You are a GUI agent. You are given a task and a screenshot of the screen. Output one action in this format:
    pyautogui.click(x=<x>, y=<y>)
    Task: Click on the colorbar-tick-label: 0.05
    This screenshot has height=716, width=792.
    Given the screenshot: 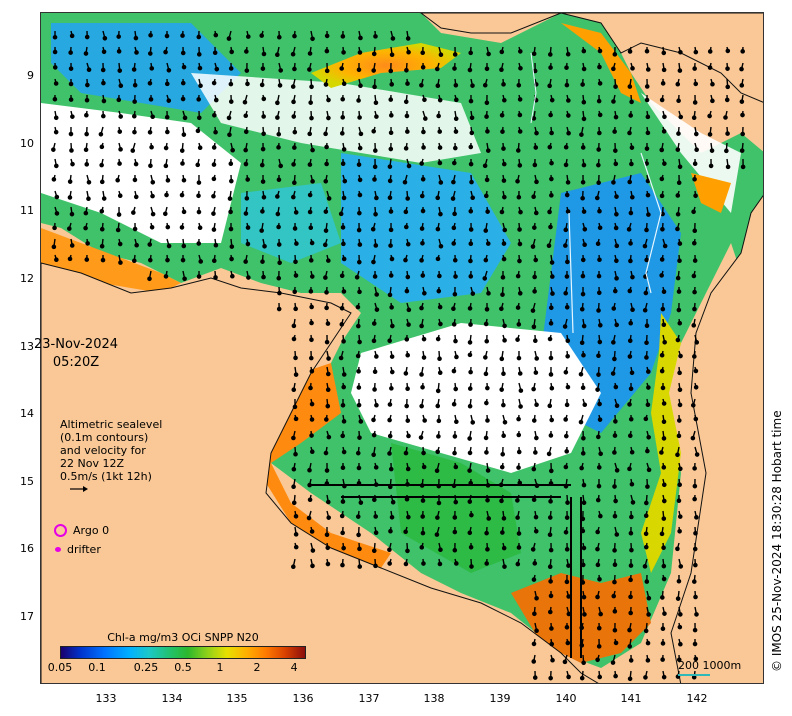 What is the action you would take?
    pyautogui.click(x=60, y=667)
    